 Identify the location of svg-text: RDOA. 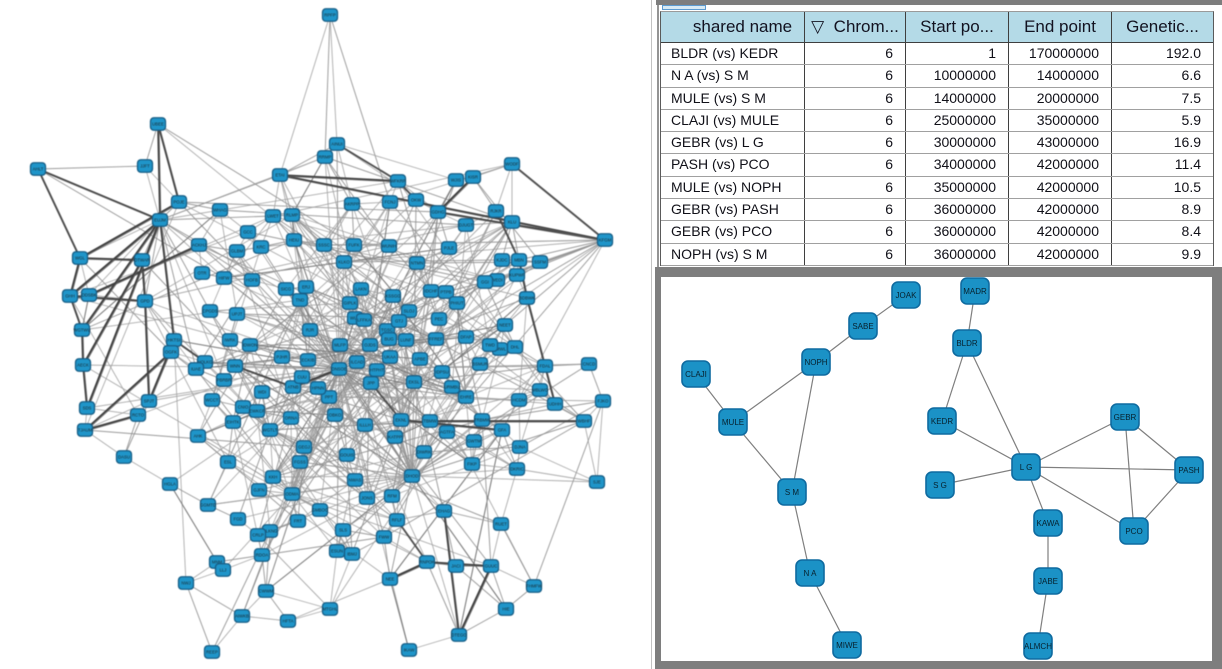
(262, 555).